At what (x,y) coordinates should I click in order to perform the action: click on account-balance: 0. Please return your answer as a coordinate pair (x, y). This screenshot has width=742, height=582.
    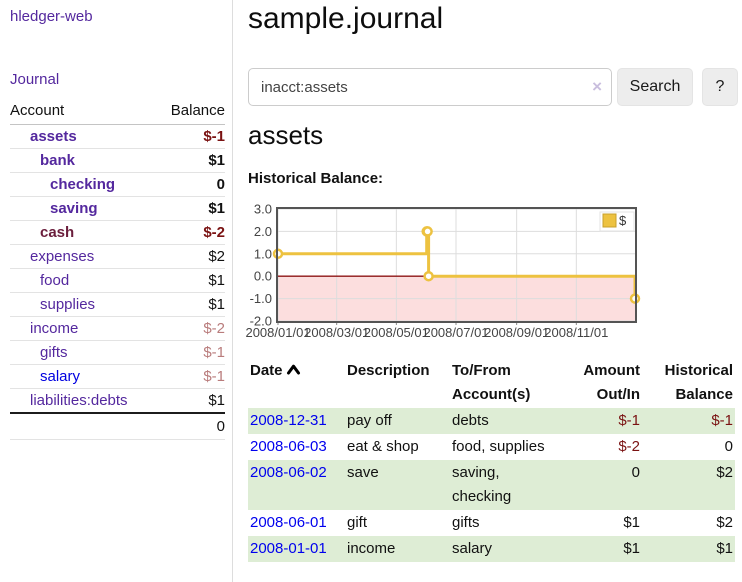
    Looking at the image, I should click on (191, 184).